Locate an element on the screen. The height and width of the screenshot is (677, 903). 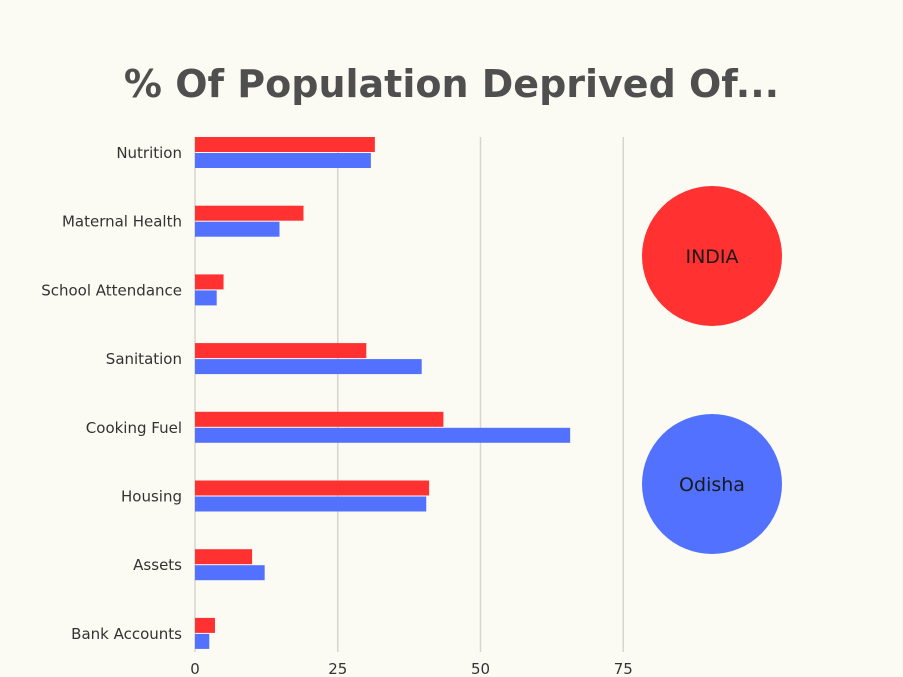
category-label: Cooking Fuel is located at coordinates (134, 428).